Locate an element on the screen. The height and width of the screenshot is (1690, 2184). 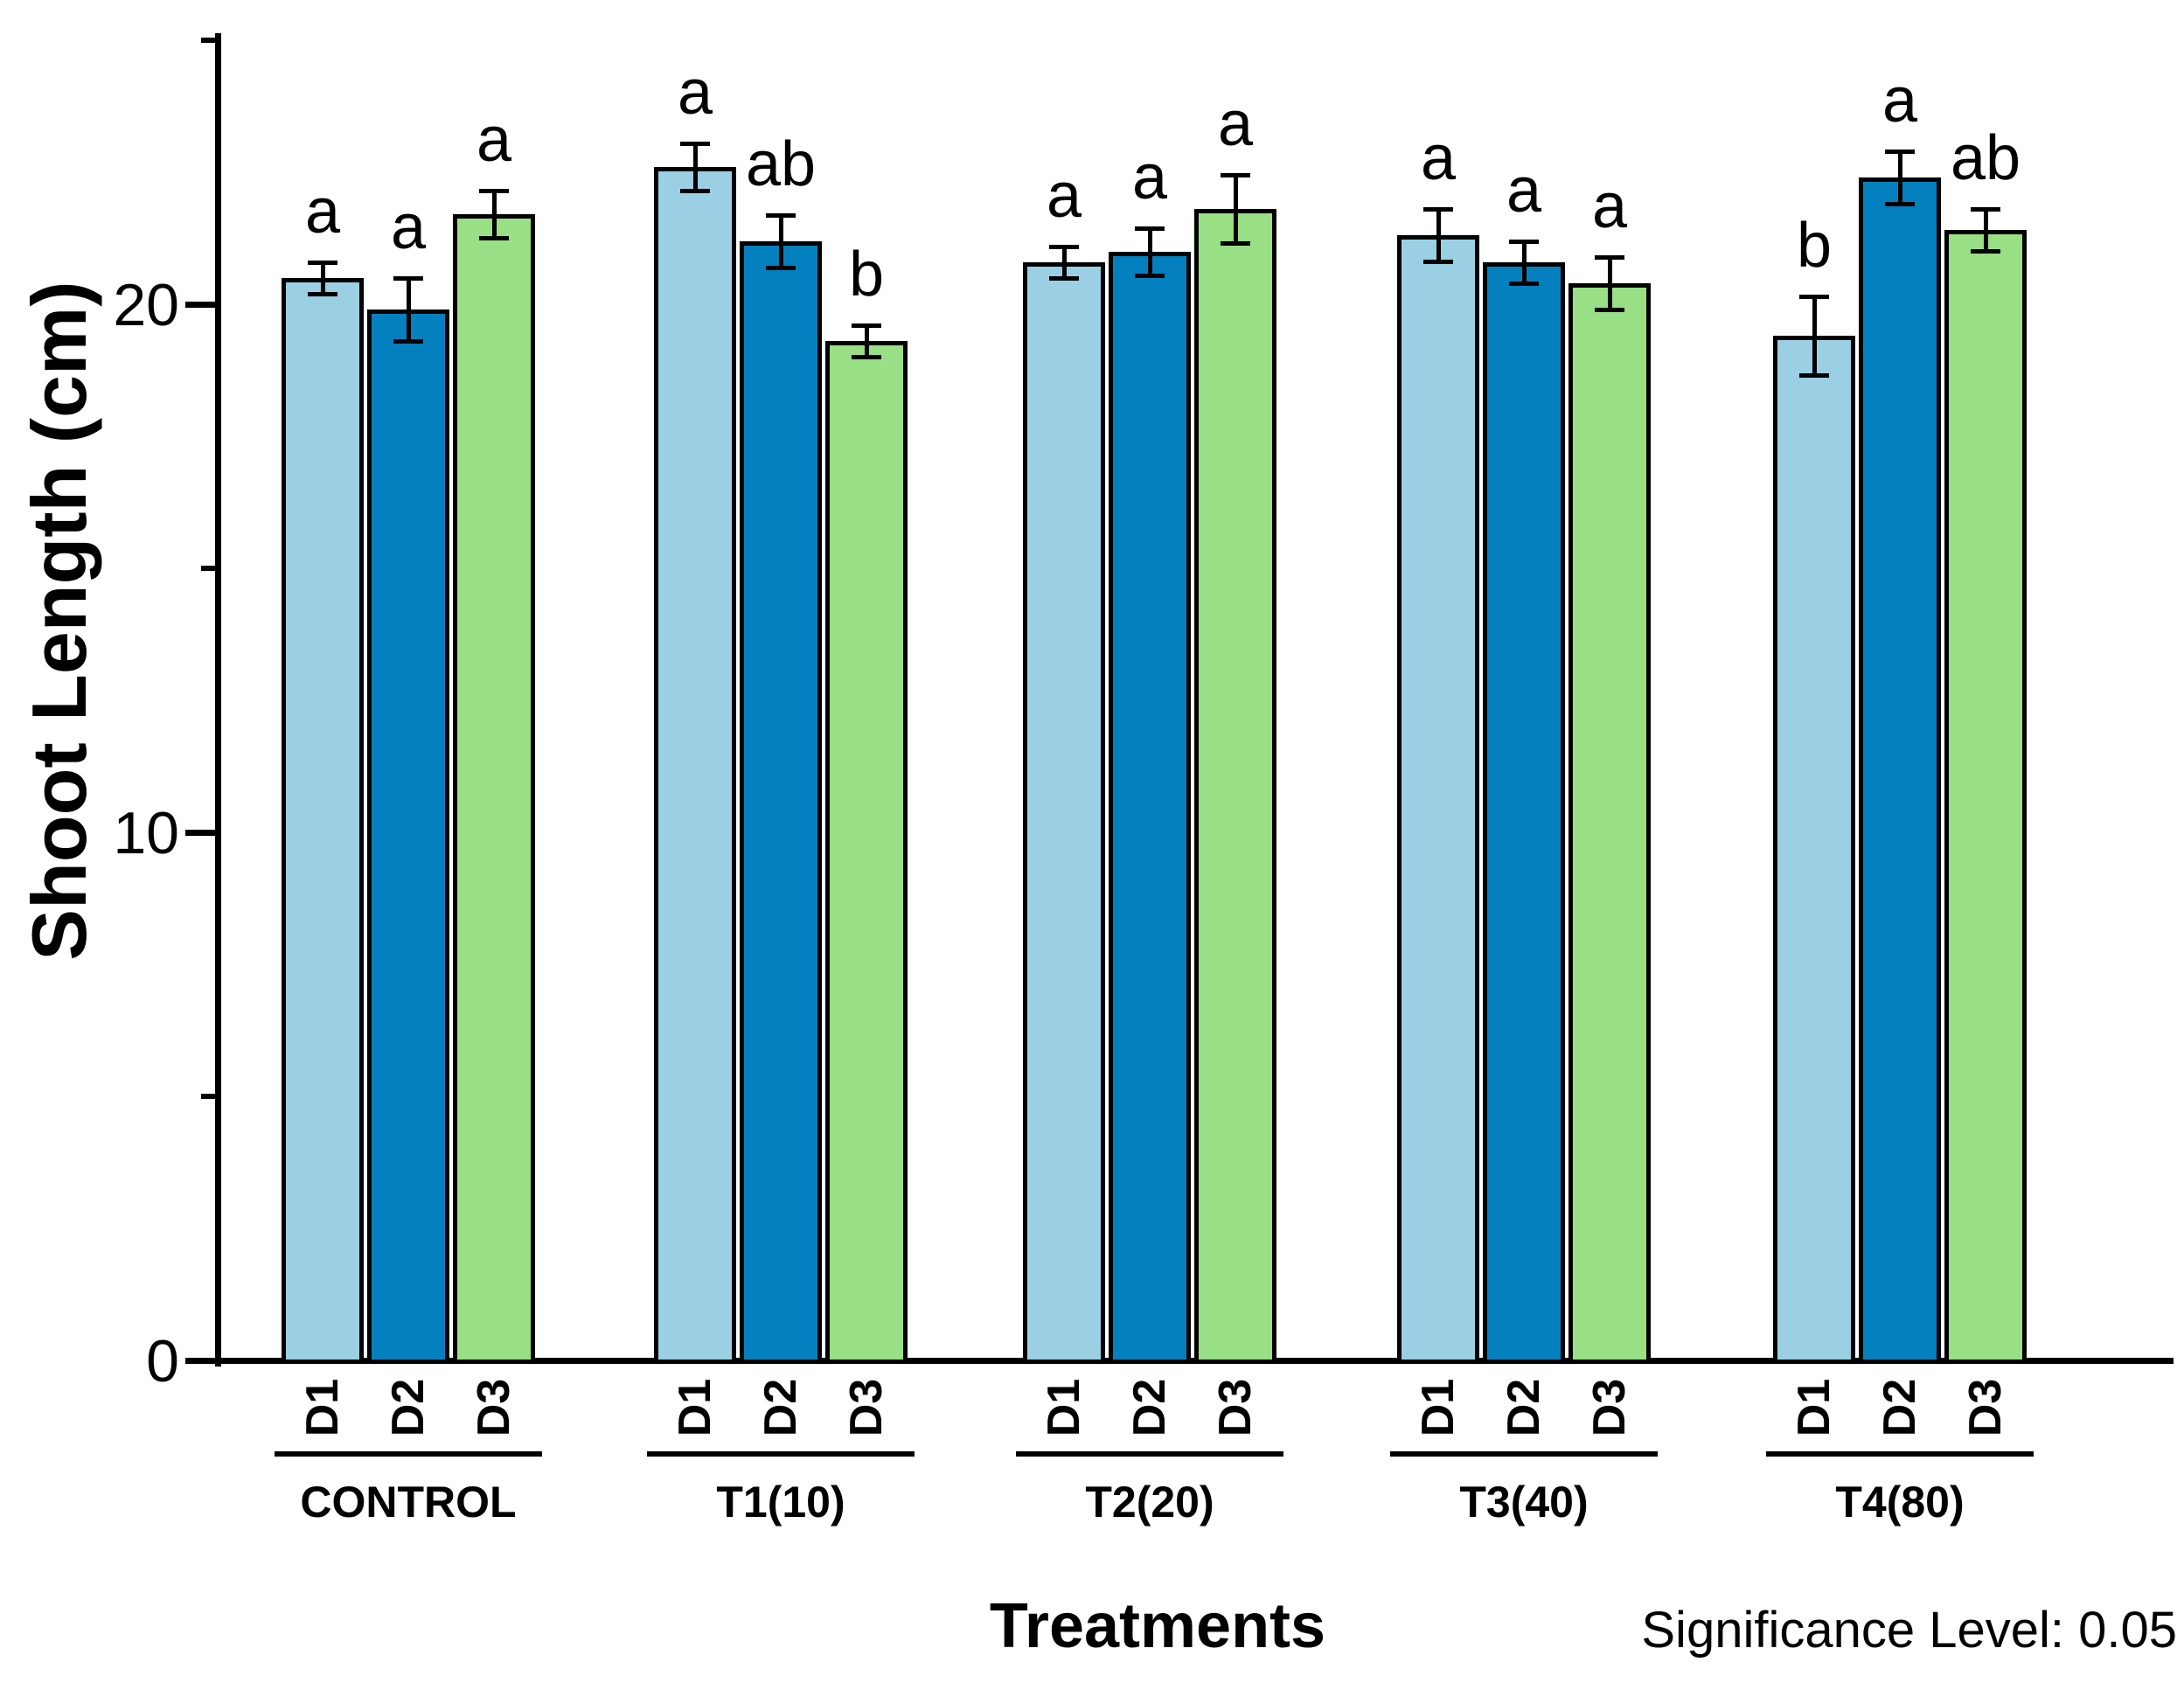
significance-note: Significance Level: 0.05 is located at coordinates (1909, 1630).